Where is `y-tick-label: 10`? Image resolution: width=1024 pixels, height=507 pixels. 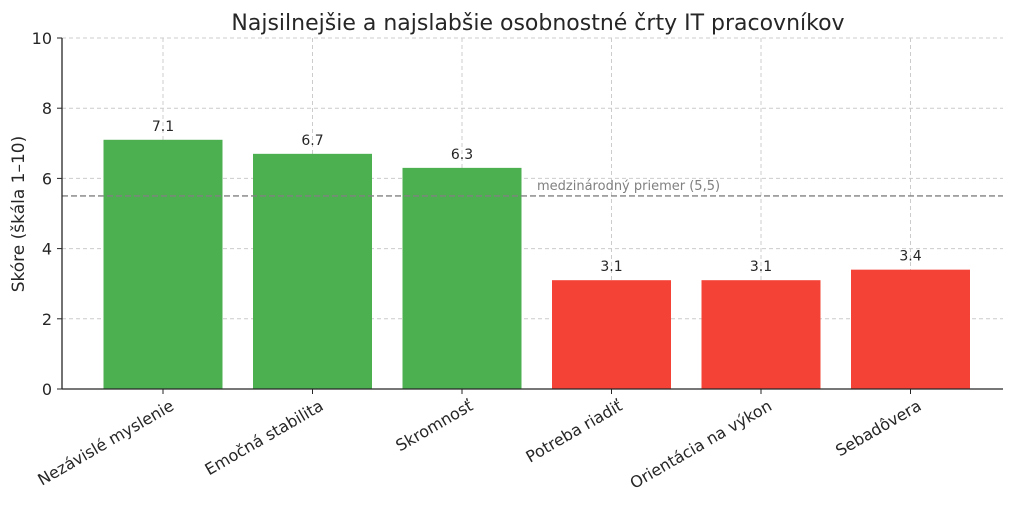
y-tick-label: 10 is located at coordinates (42, 38).